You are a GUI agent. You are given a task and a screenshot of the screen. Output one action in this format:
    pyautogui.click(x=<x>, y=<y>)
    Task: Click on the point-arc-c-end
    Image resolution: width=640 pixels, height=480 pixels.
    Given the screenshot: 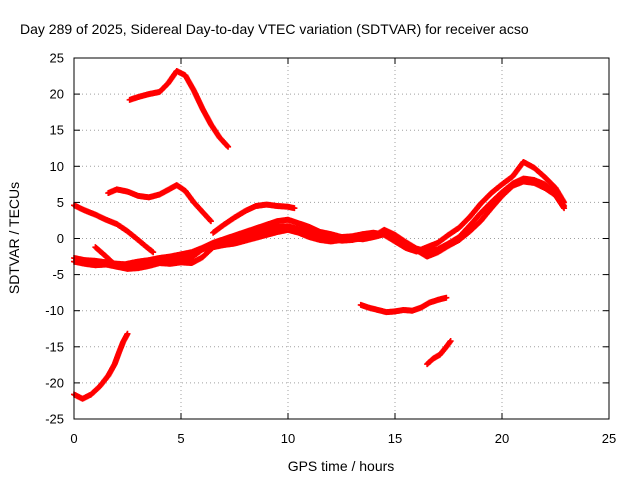 What is the action you would take?
    pyautogui.click(x=153, y=252)
    